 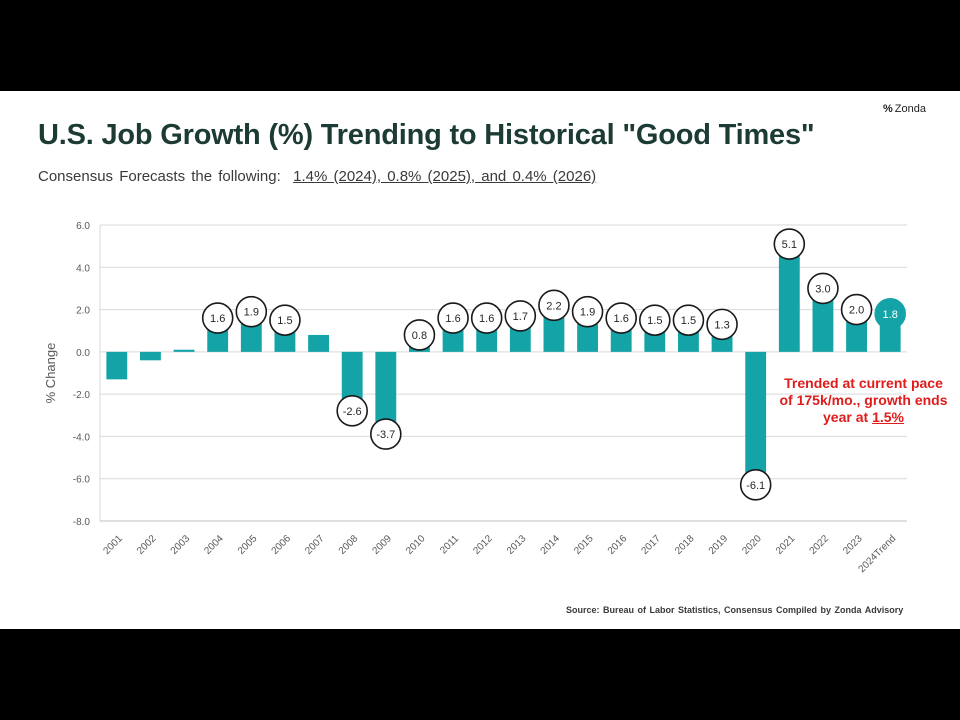 I want to click on x-tick-label: 2014, so click(x=551, y=545).